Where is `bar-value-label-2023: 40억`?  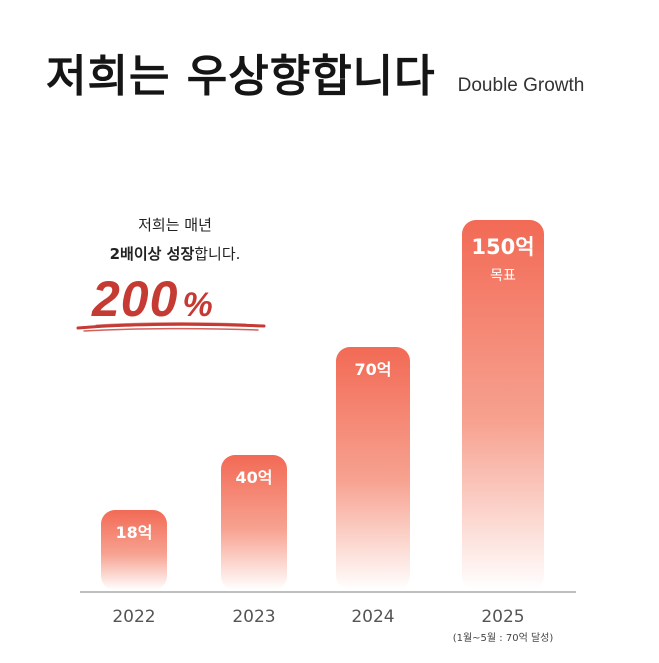
bar-value-label-2023: 40억 is located at coordinates (254, 477).